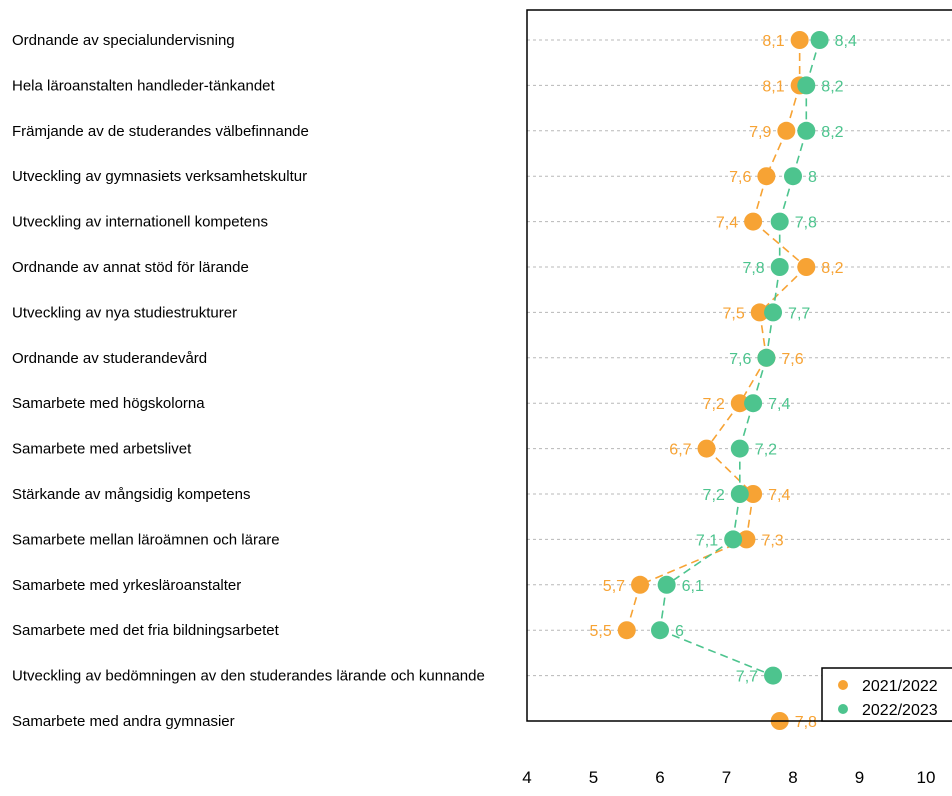 The height and width of the screenshot is (796, 952). I want to click on category-label: Ordnande av studerandevård, so click(109, 358).